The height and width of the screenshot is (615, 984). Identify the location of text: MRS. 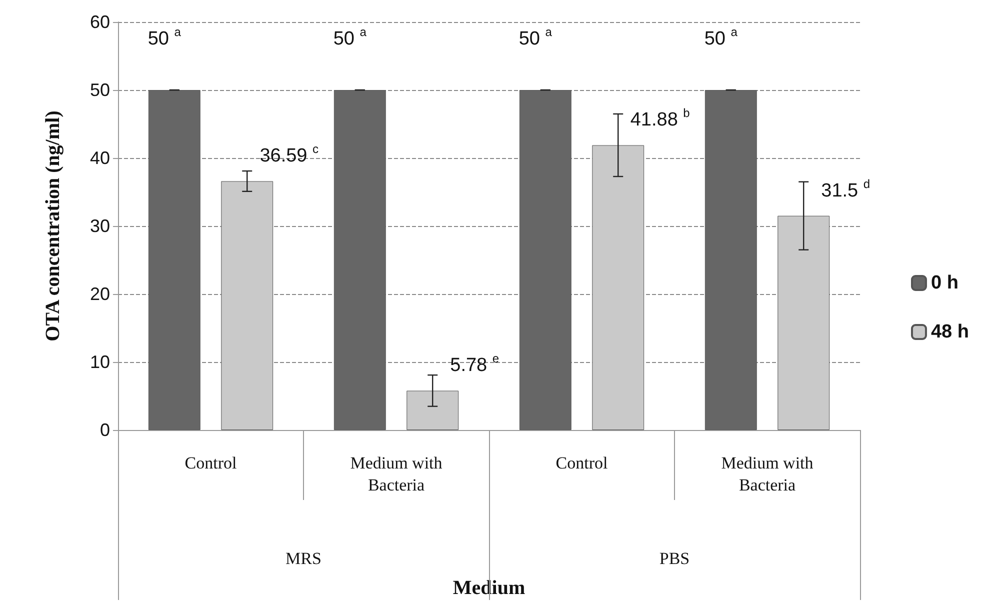
(304, 558).